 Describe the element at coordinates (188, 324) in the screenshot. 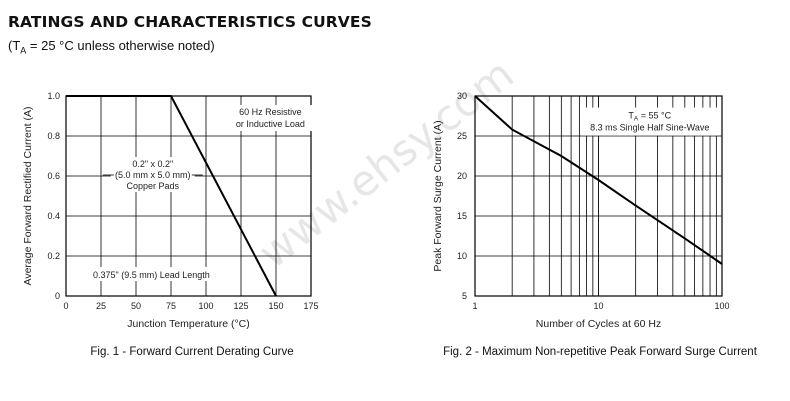

I see `c1-x-axis-label: Junction Temperature (°C)` at that location.